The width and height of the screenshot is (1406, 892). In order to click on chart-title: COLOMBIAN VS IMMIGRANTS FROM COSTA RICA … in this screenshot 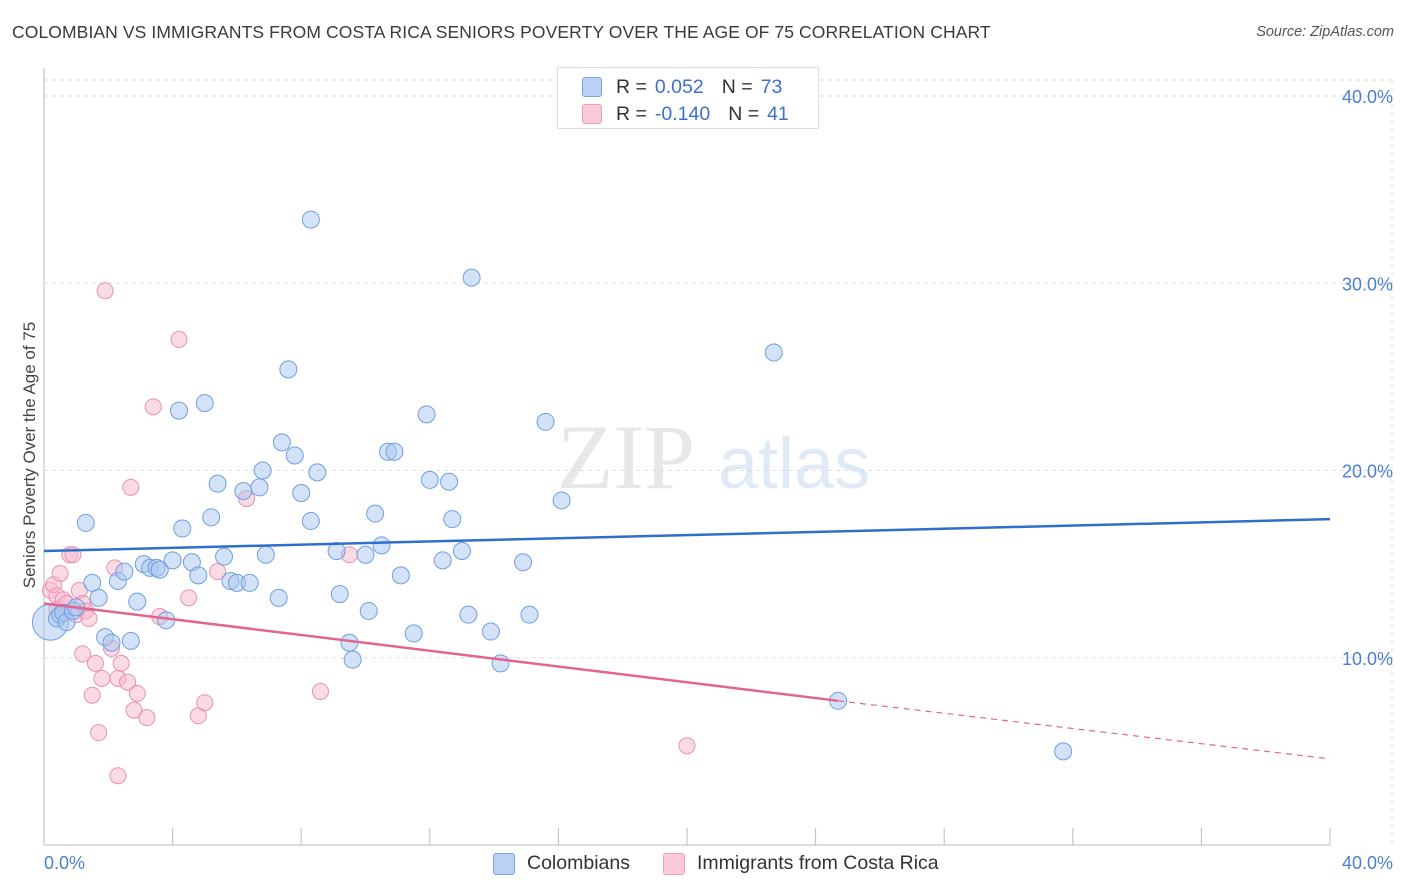, I will do `click(501, 32)`.